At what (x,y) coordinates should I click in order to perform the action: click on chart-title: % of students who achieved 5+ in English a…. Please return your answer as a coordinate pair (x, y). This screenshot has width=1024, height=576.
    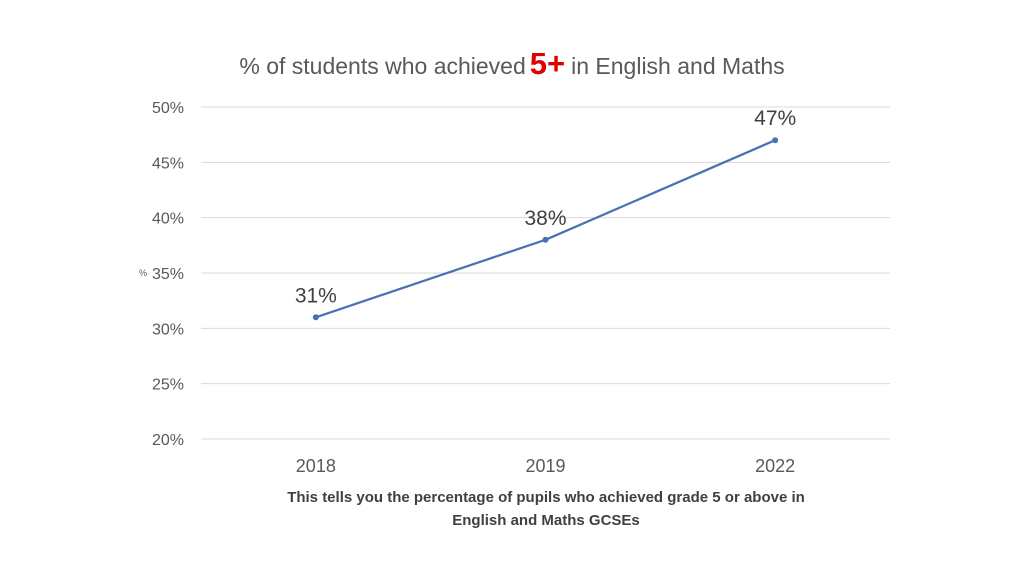
    Looking at the image, I should click on (512, 64).